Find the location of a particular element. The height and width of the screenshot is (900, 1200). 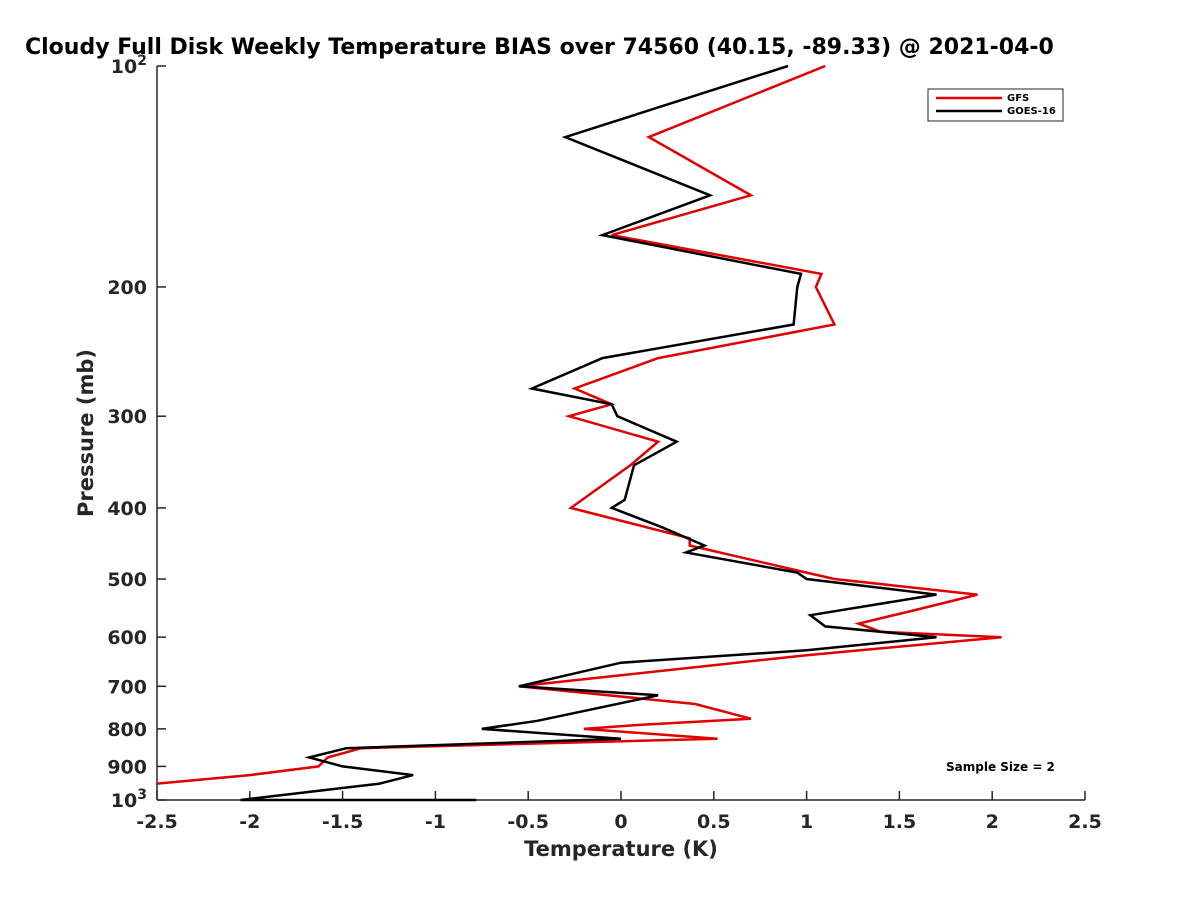

y-tick-exponent: 3 is located at coordinates (142, 795).